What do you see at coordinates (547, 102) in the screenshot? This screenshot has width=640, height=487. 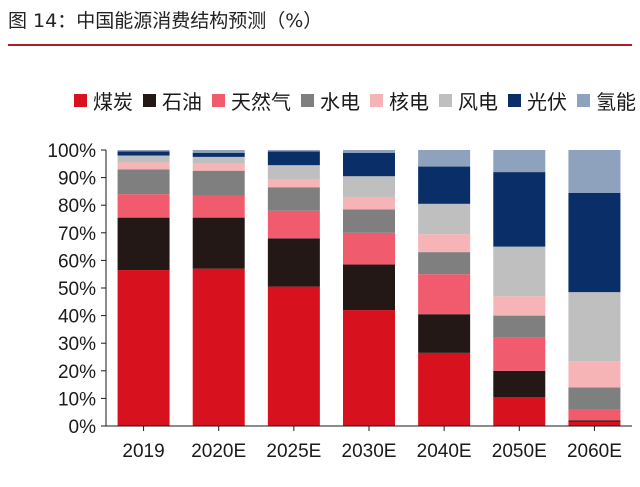 I see `legend-label: 光伏` at bounding box center [547, 102].